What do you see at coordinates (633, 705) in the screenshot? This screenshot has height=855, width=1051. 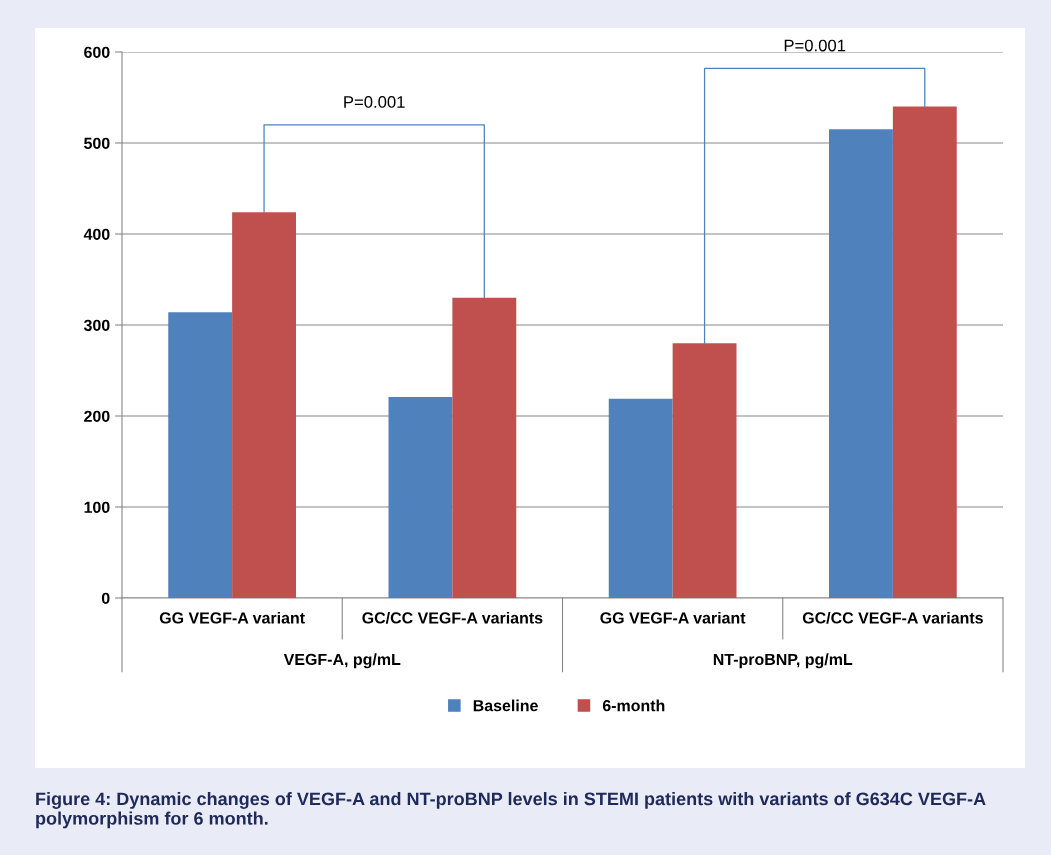 I see `legend-label: 6-month` at bounding box center [633, 705].